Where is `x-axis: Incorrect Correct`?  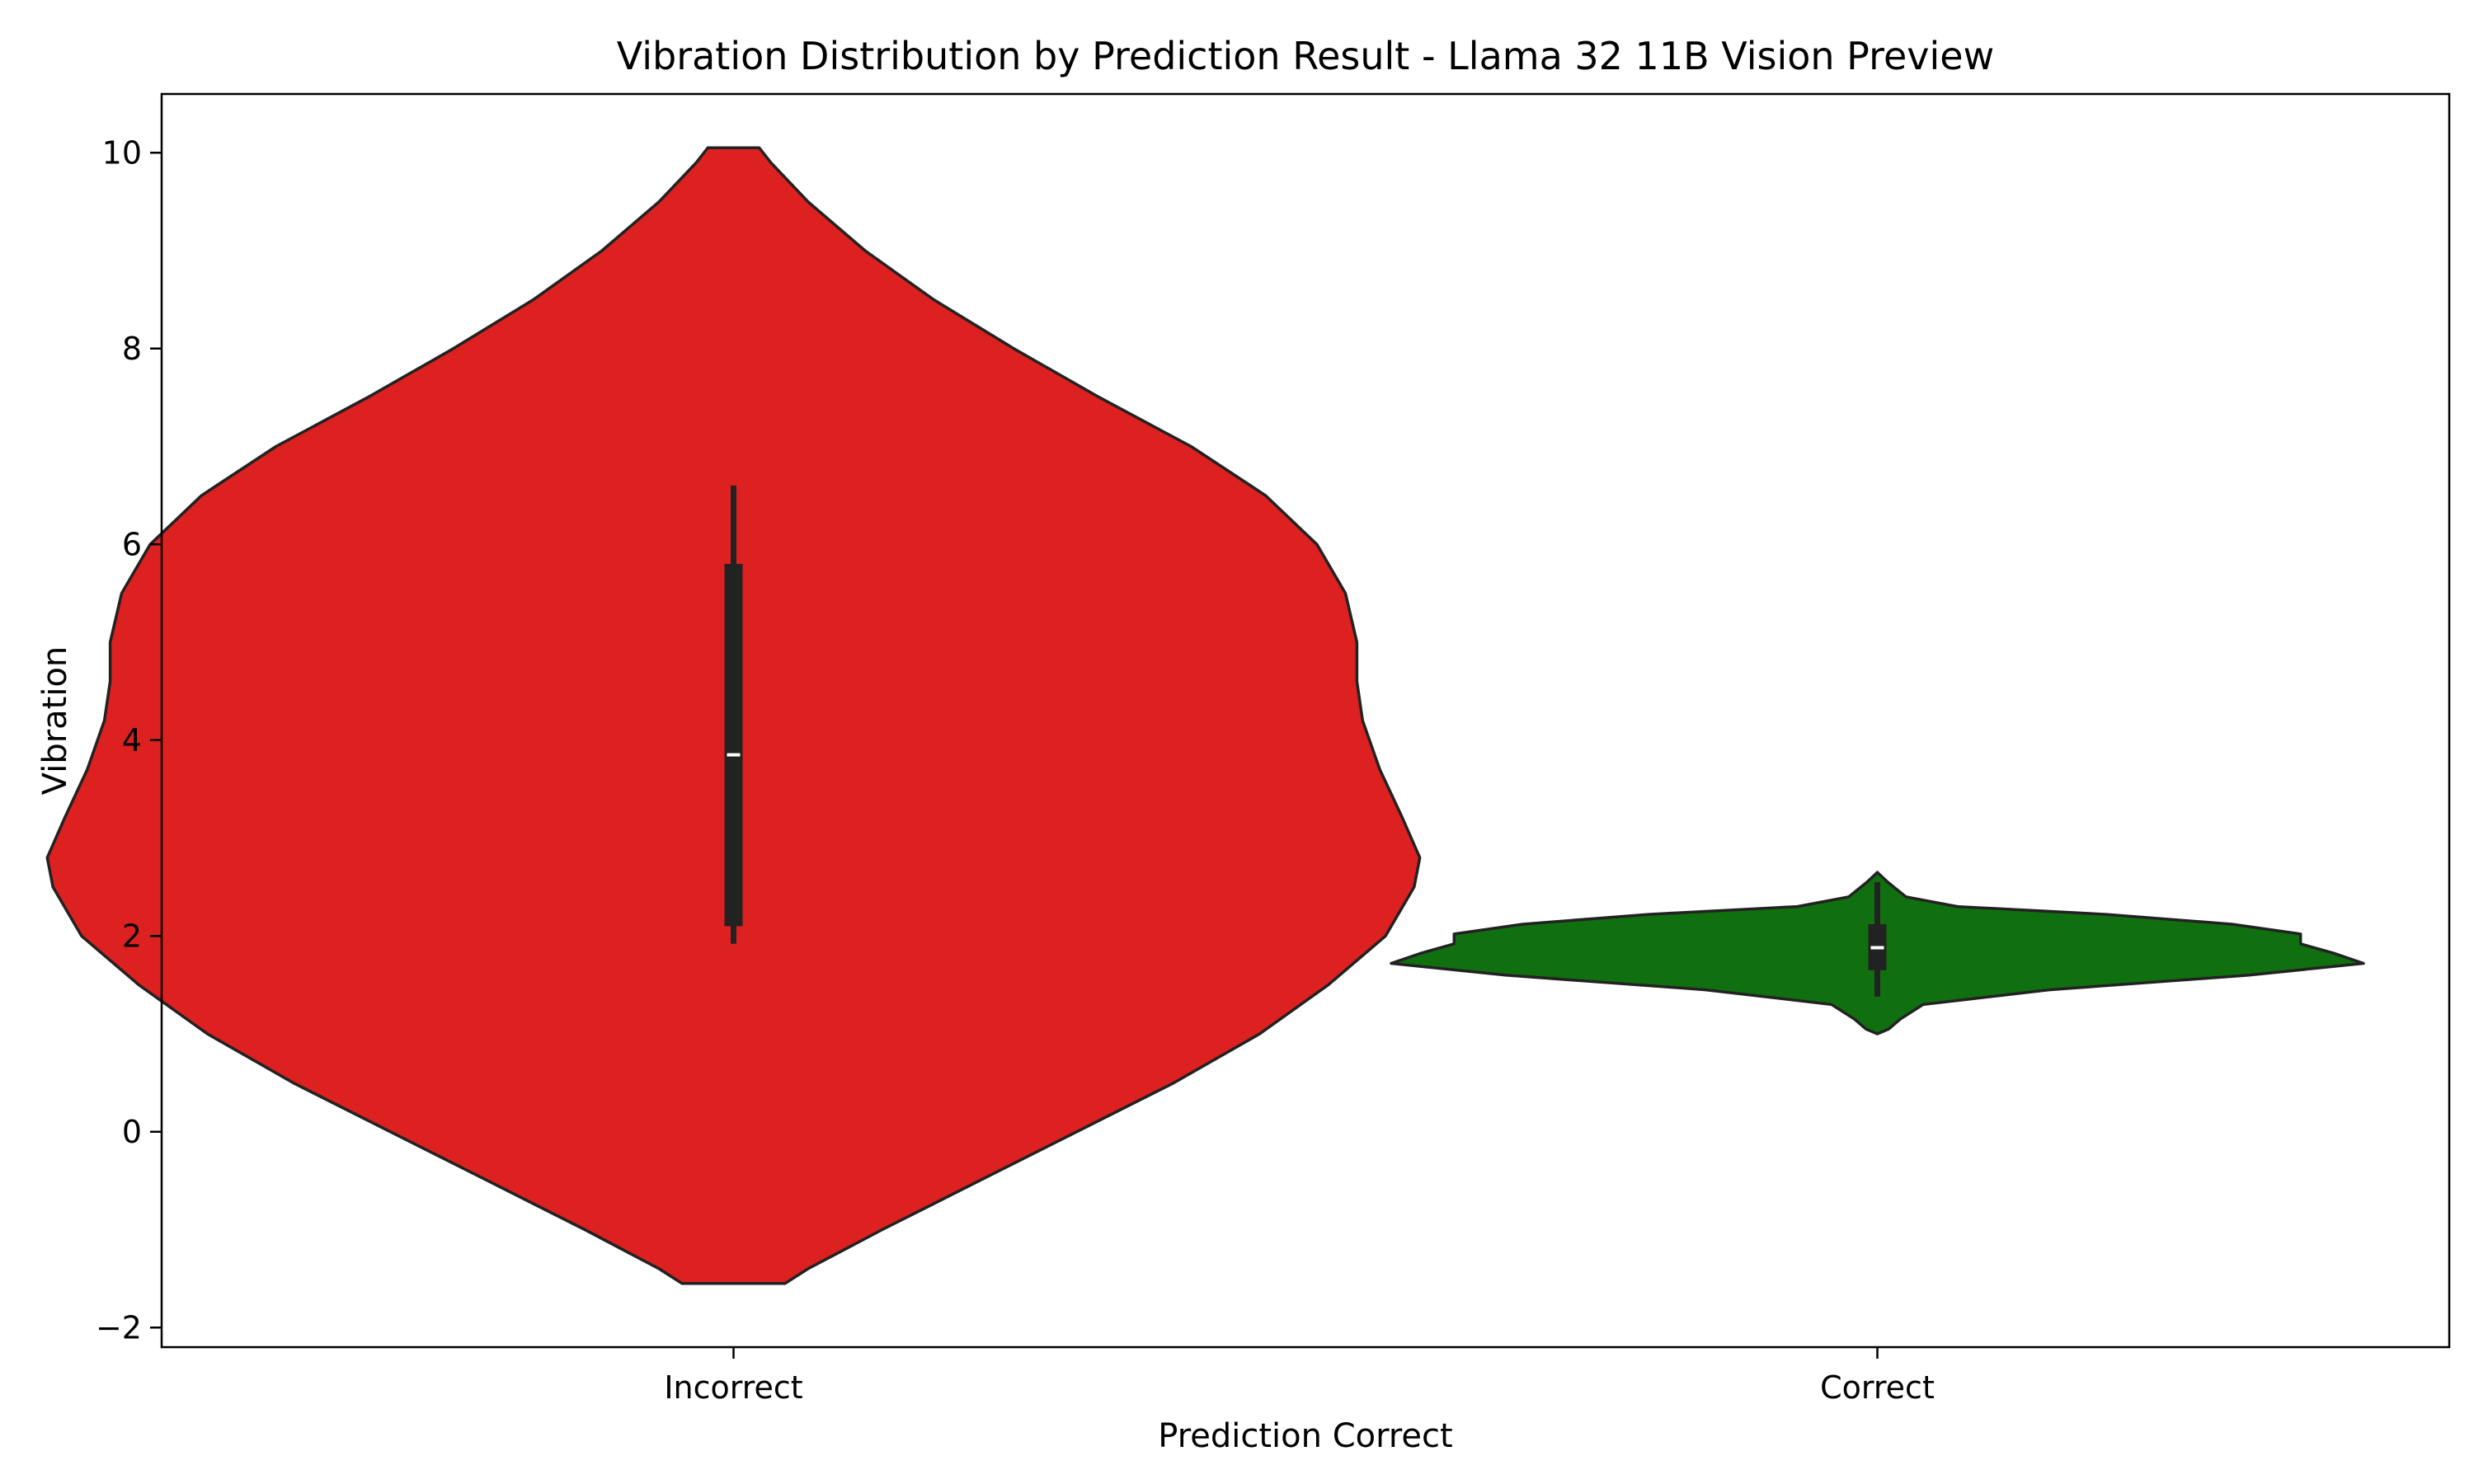 x-axis: Incorrect Correct is located at coordinates (1299, 1376).